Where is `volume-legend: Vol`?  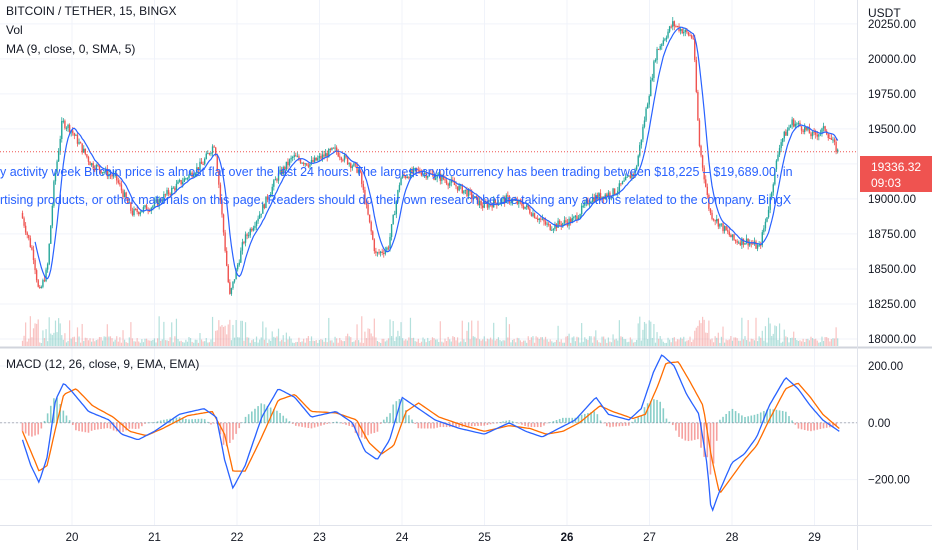
volume-legend: Vol is located at coordinates (14, 30).